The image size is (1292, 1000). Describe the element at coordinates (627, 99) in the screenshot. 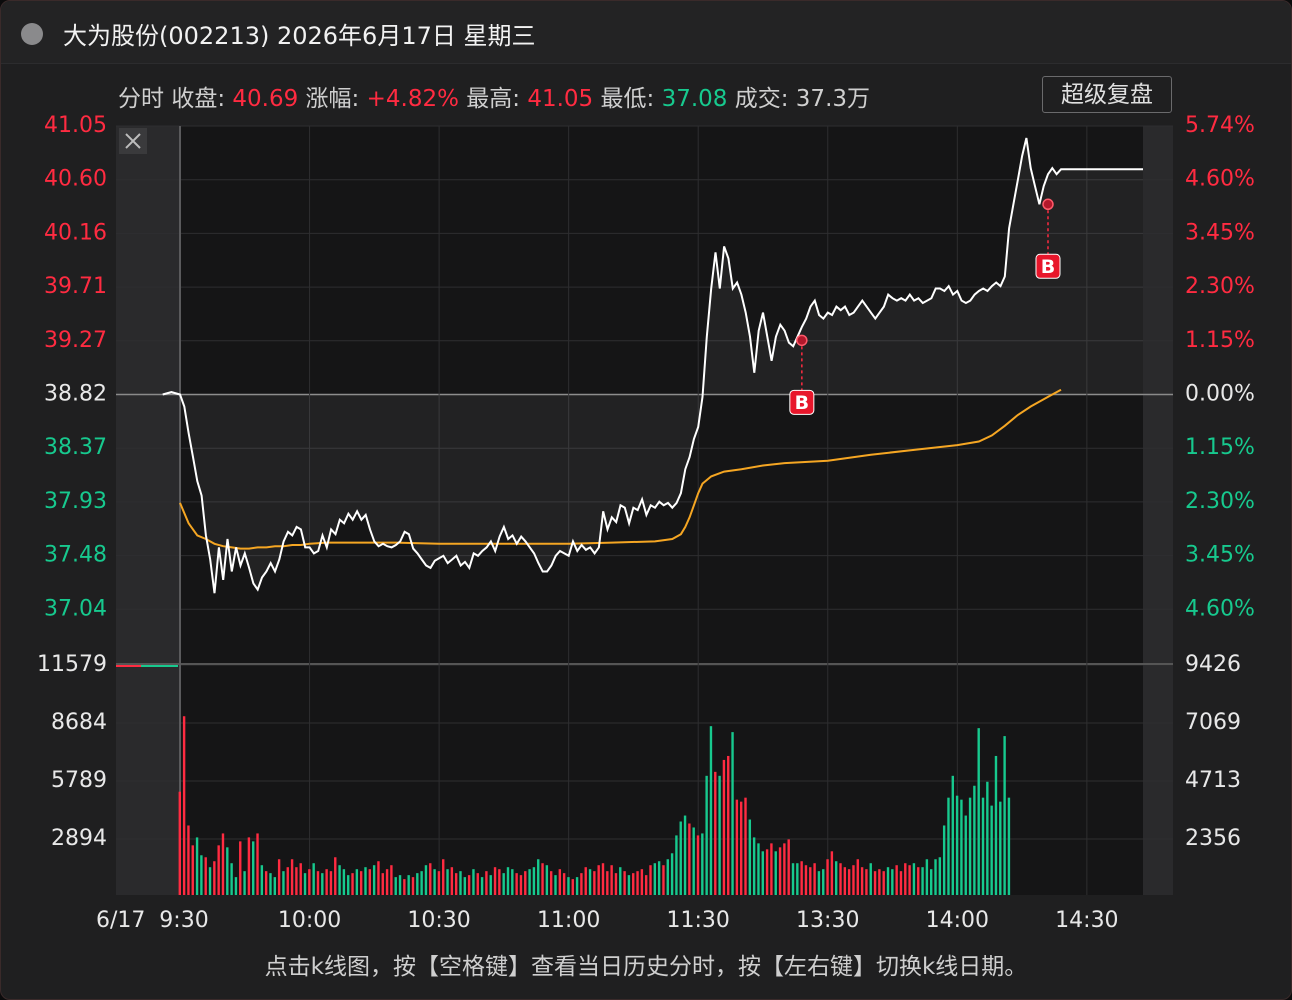

I see `low-label: 最低:` at that location.